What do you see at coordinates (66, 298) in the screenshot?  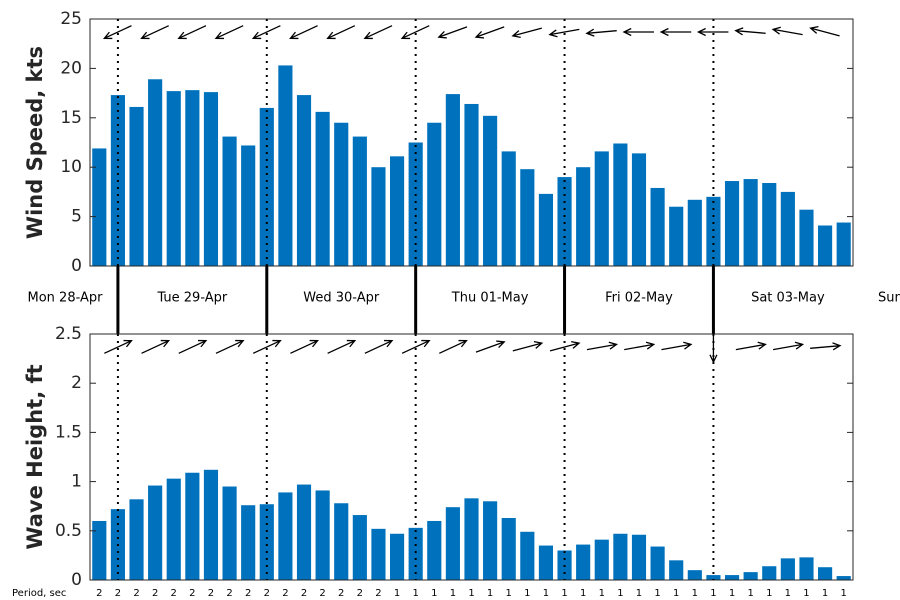 I see `day-label: Mon 28-Apr` at bounding box center [66, 298].